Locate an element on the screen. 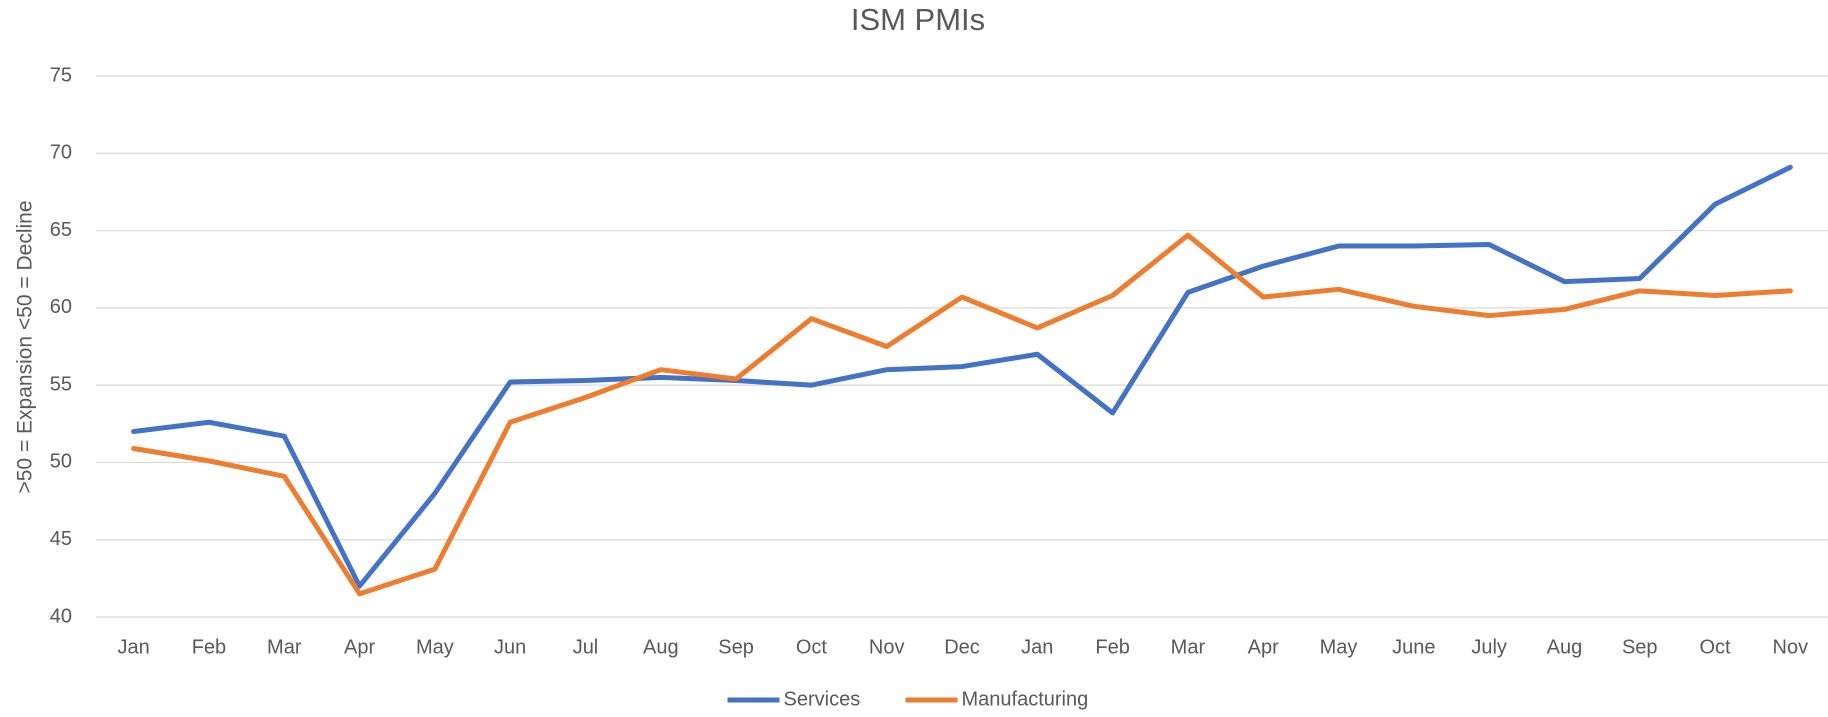 The image size is (1828, 717). x-tick-label: Jun is located at coordinates (510, 647).